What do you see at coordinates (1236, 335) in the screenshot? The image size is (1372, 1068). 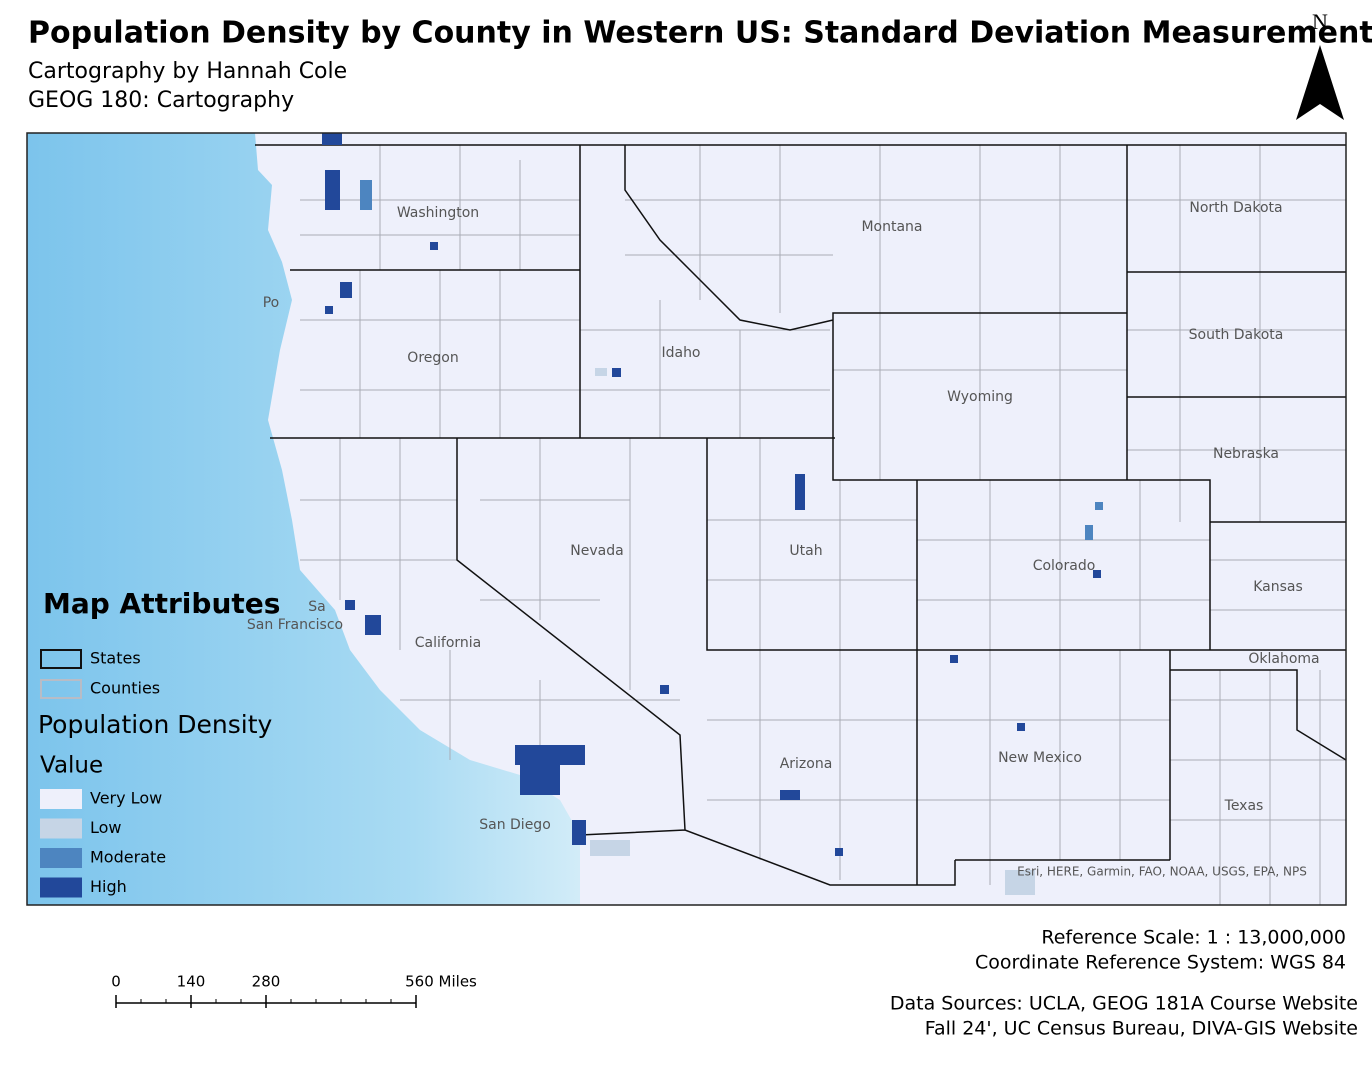 I see `map-label: South Dakota` at bounding box center [1236, 335].